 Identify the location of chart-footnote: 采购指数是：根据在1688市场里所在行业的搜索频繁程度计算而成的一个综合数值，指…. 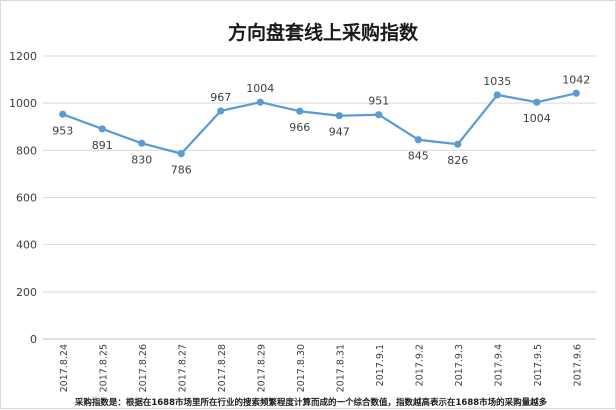
(311, 402).